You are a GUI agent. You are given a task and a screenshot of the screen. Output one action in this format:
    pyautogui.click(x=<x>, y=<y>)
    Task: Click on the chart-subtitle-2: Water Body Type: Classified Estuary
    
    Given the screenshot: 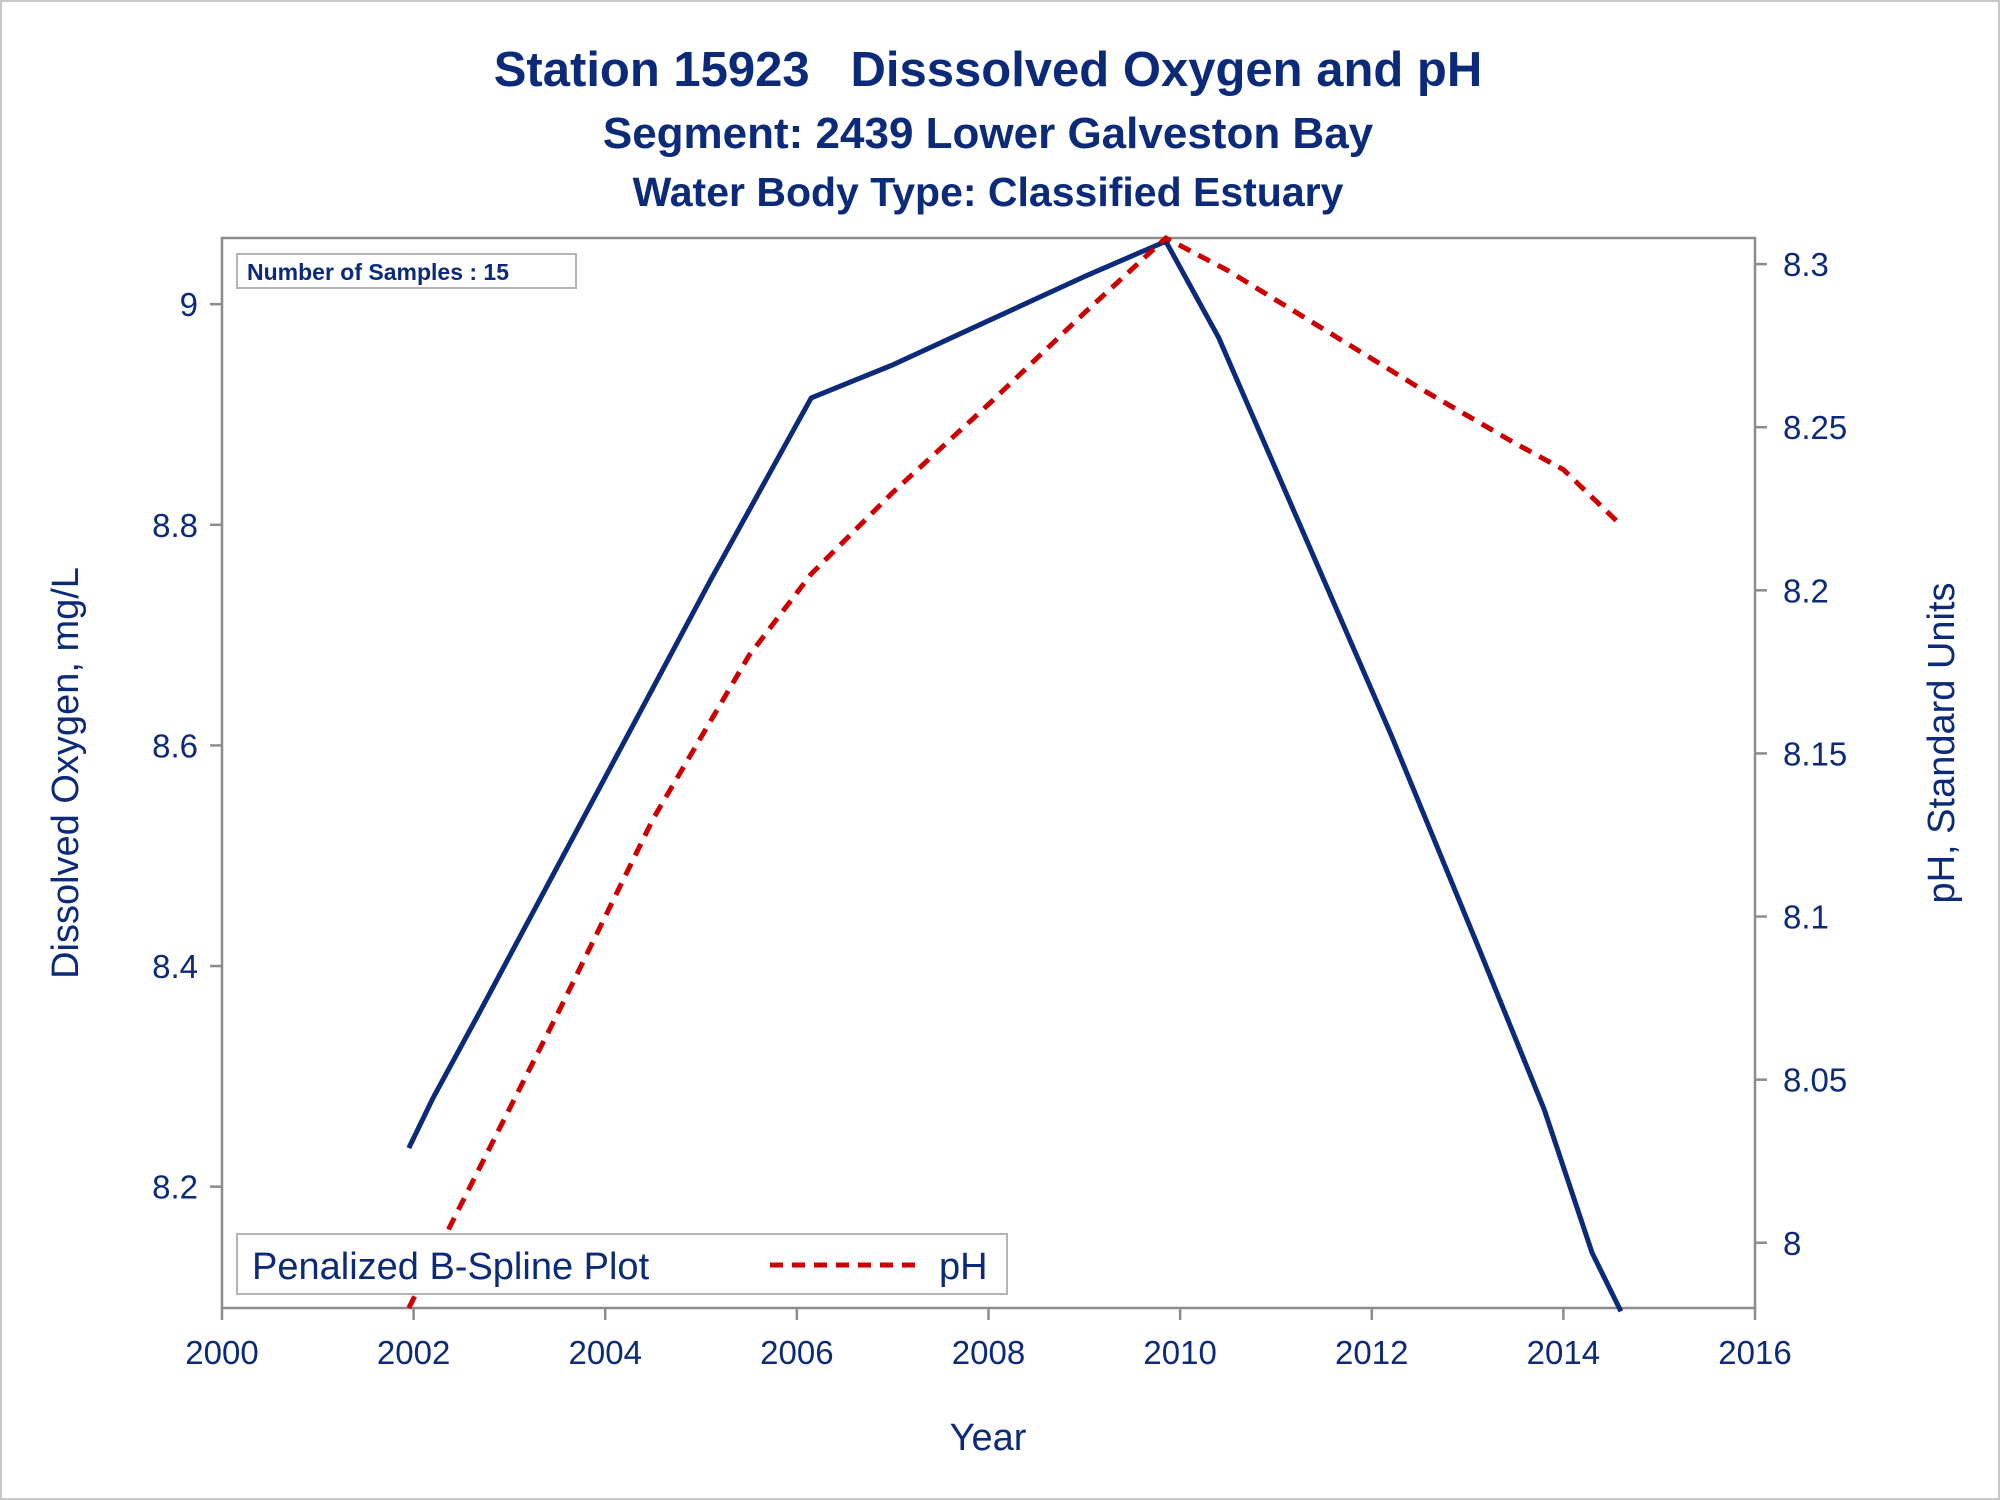 What is the action you would take?
    pyautogui.click(x=988, y=192)
    